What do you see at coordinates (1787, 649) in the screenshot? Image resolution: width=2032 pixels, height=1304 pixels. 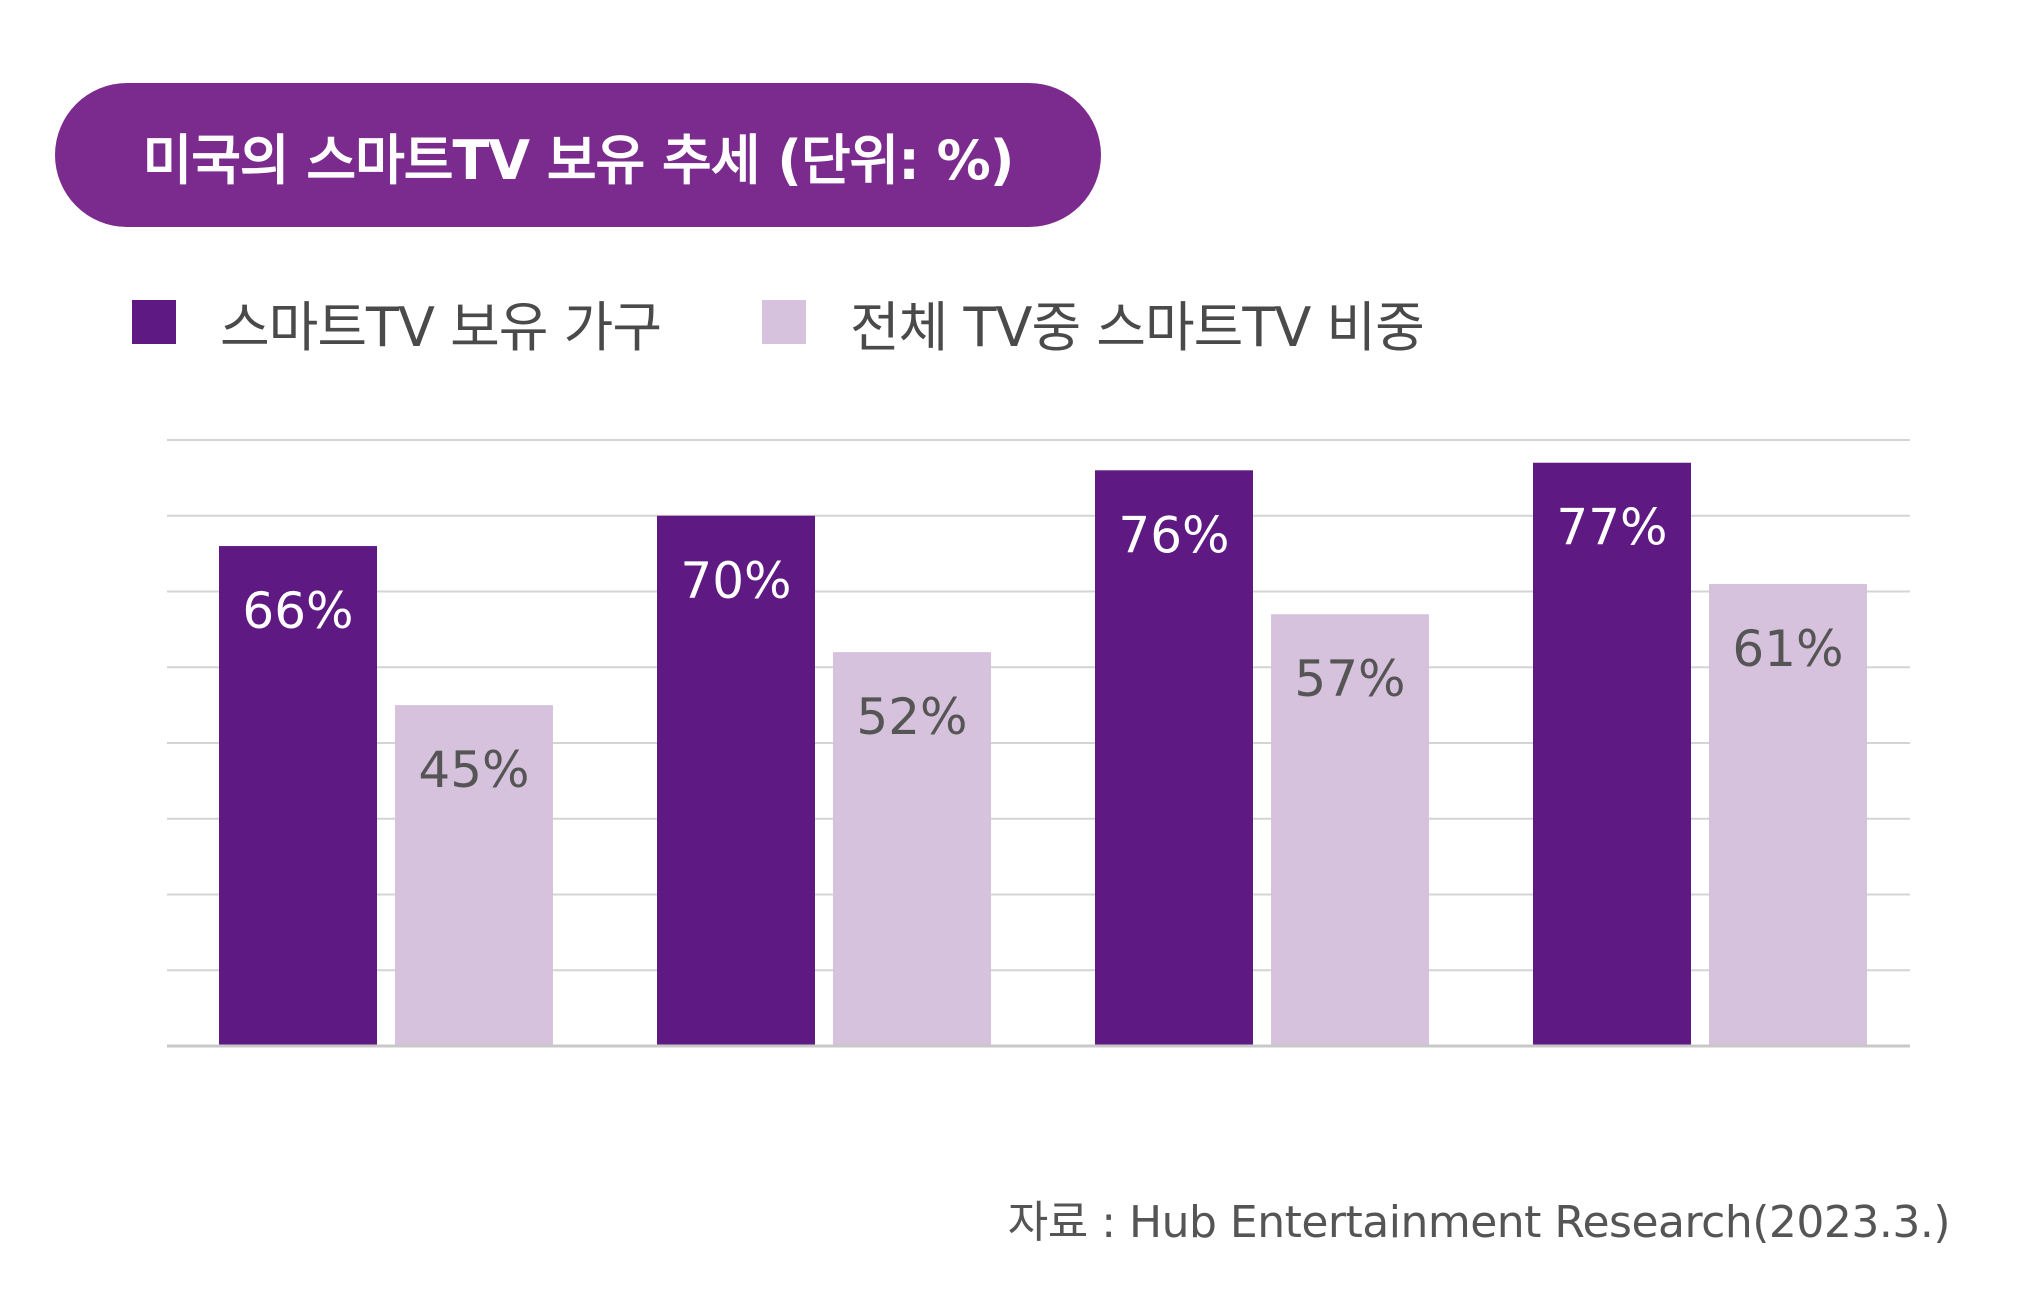 I see `data-label-series-2-cat-4: 61%` at bounding box center [1787, 649].